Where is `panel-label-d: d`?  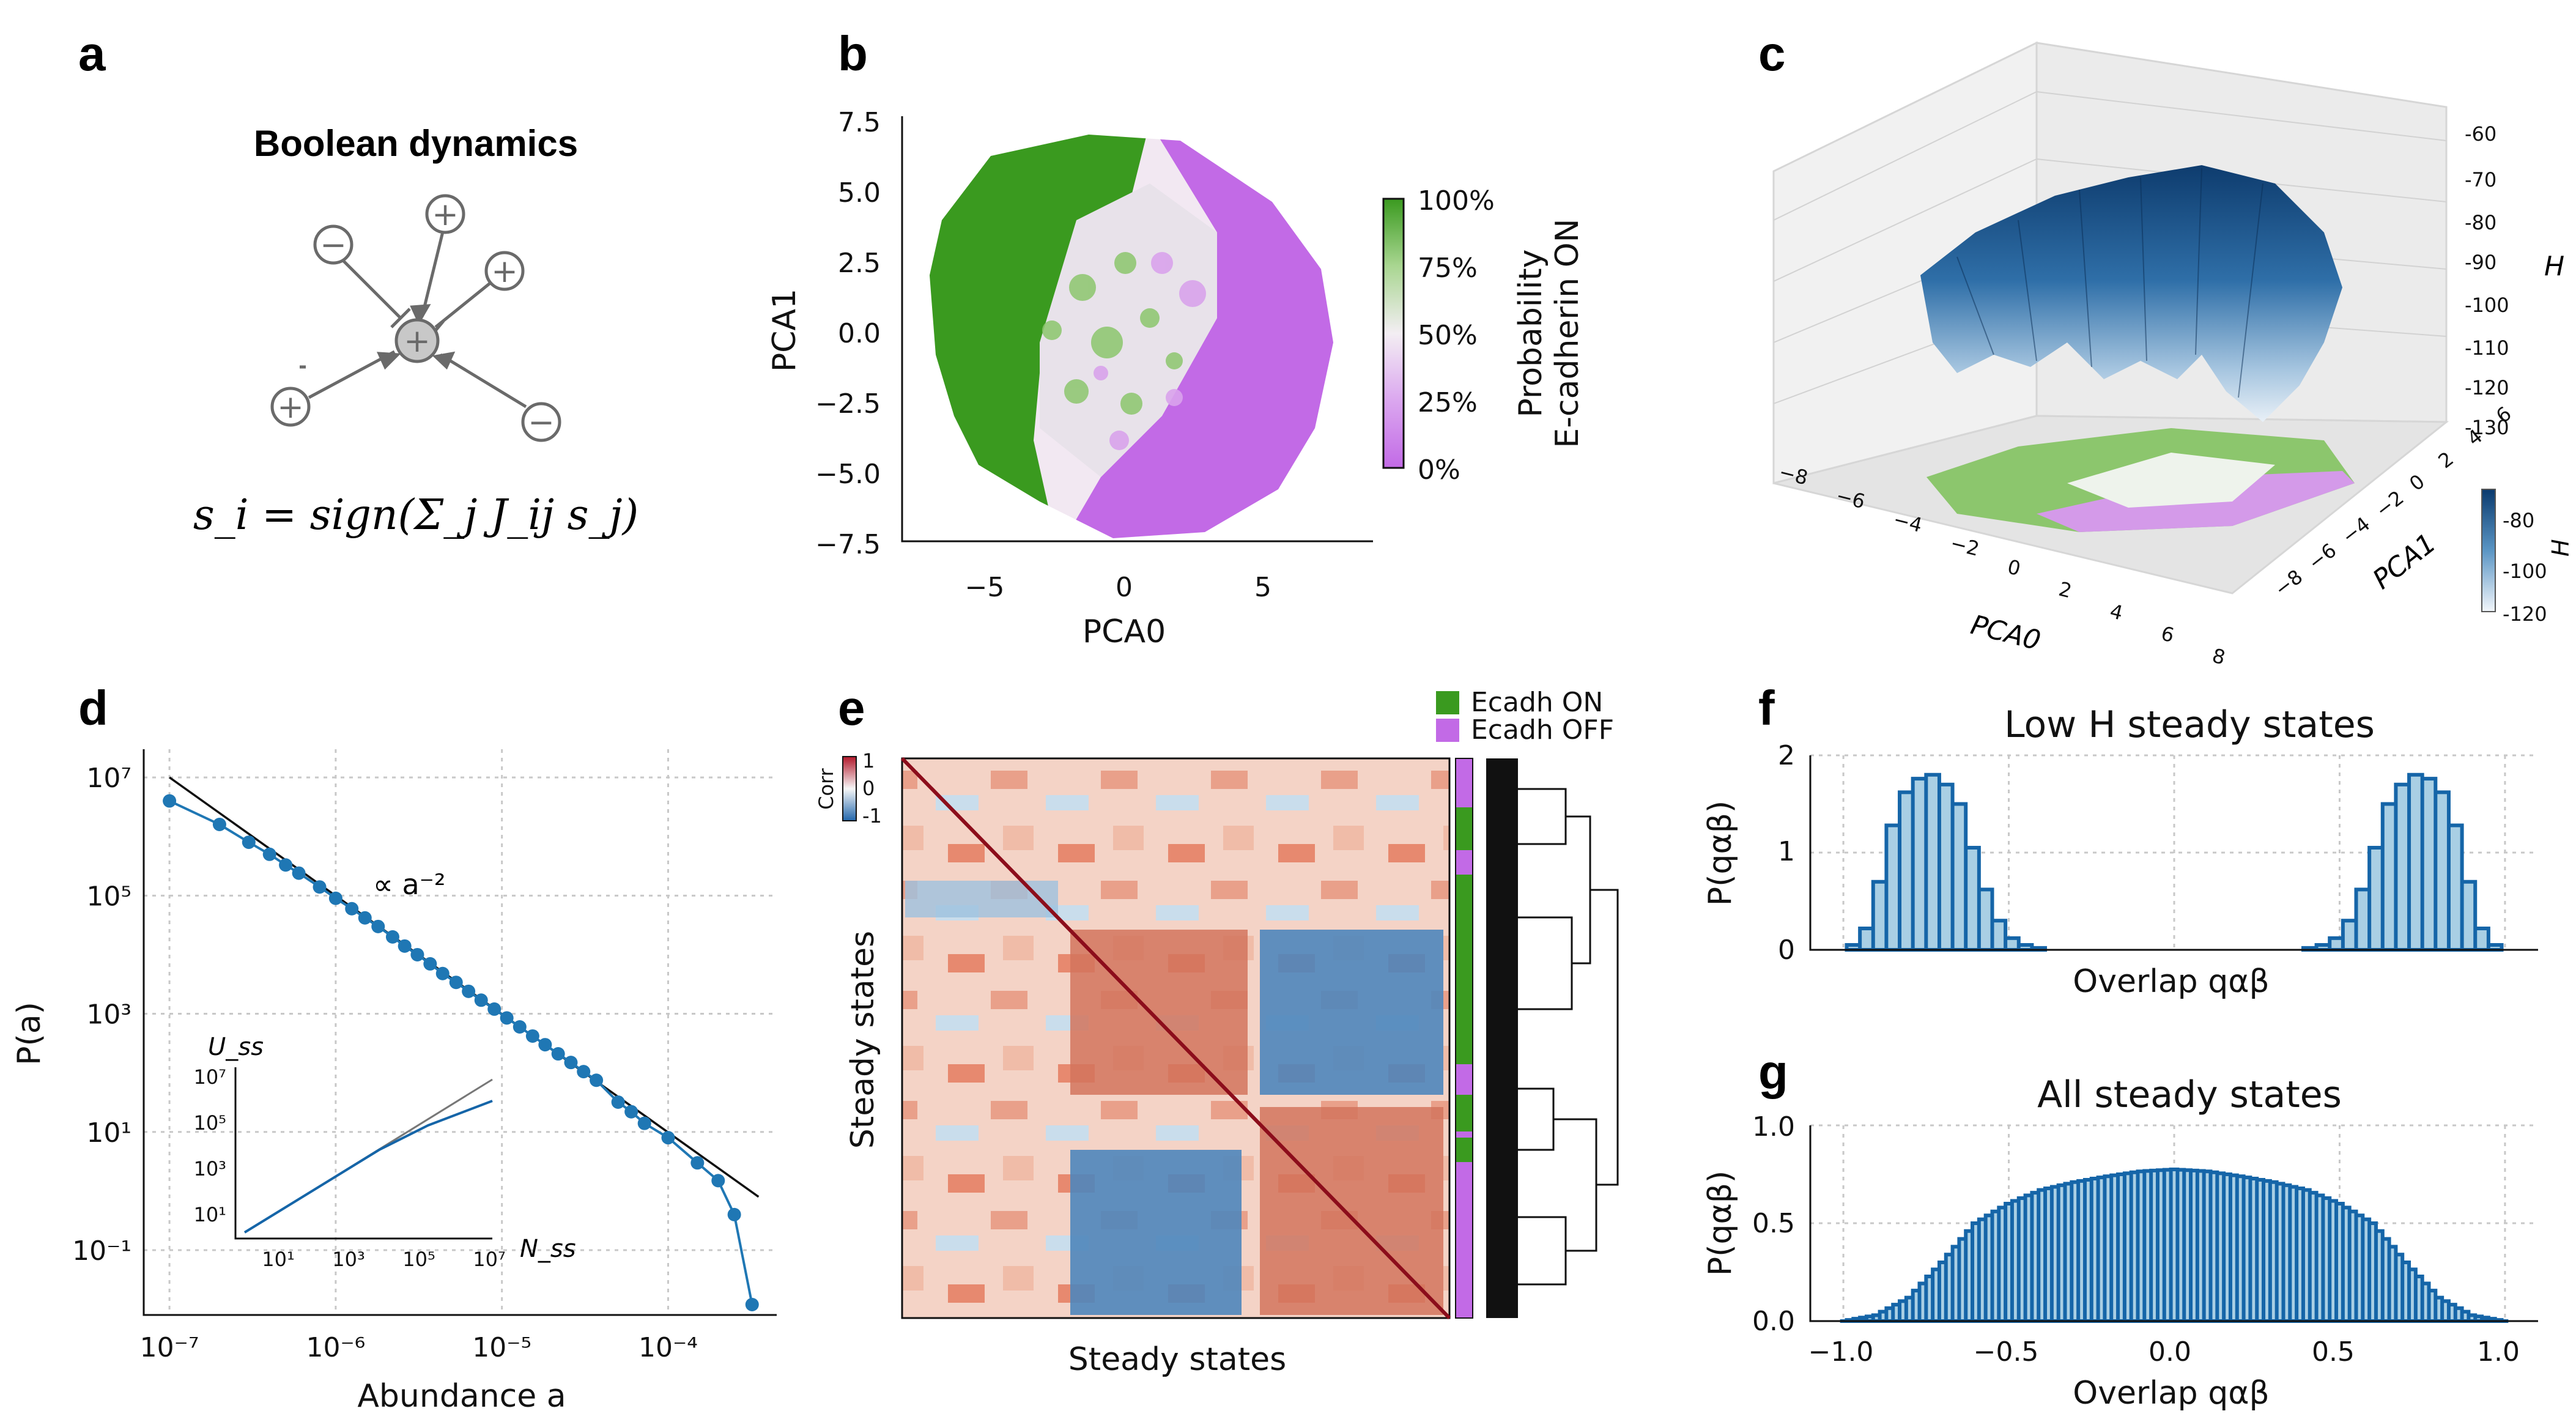
panel-label-d: d is located at coordinates (93, 708).